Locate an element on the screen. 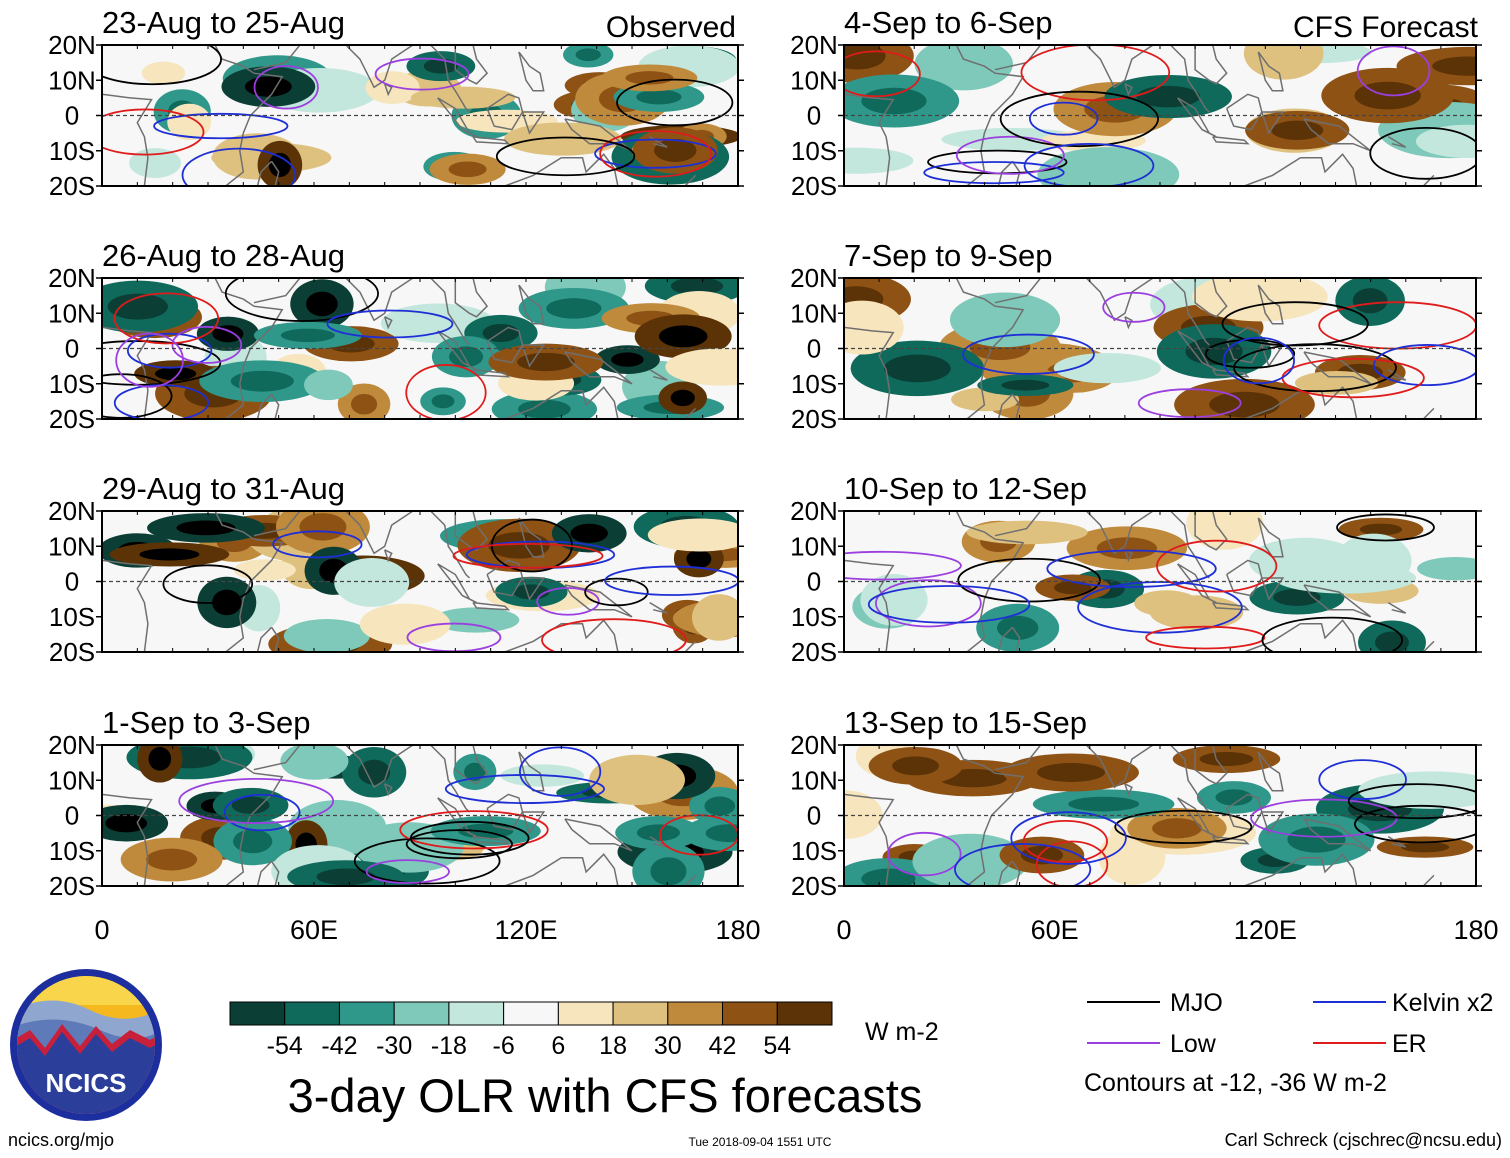  panel-title: 26-Aug to 28-Aug is located at coordinates (223, 255).